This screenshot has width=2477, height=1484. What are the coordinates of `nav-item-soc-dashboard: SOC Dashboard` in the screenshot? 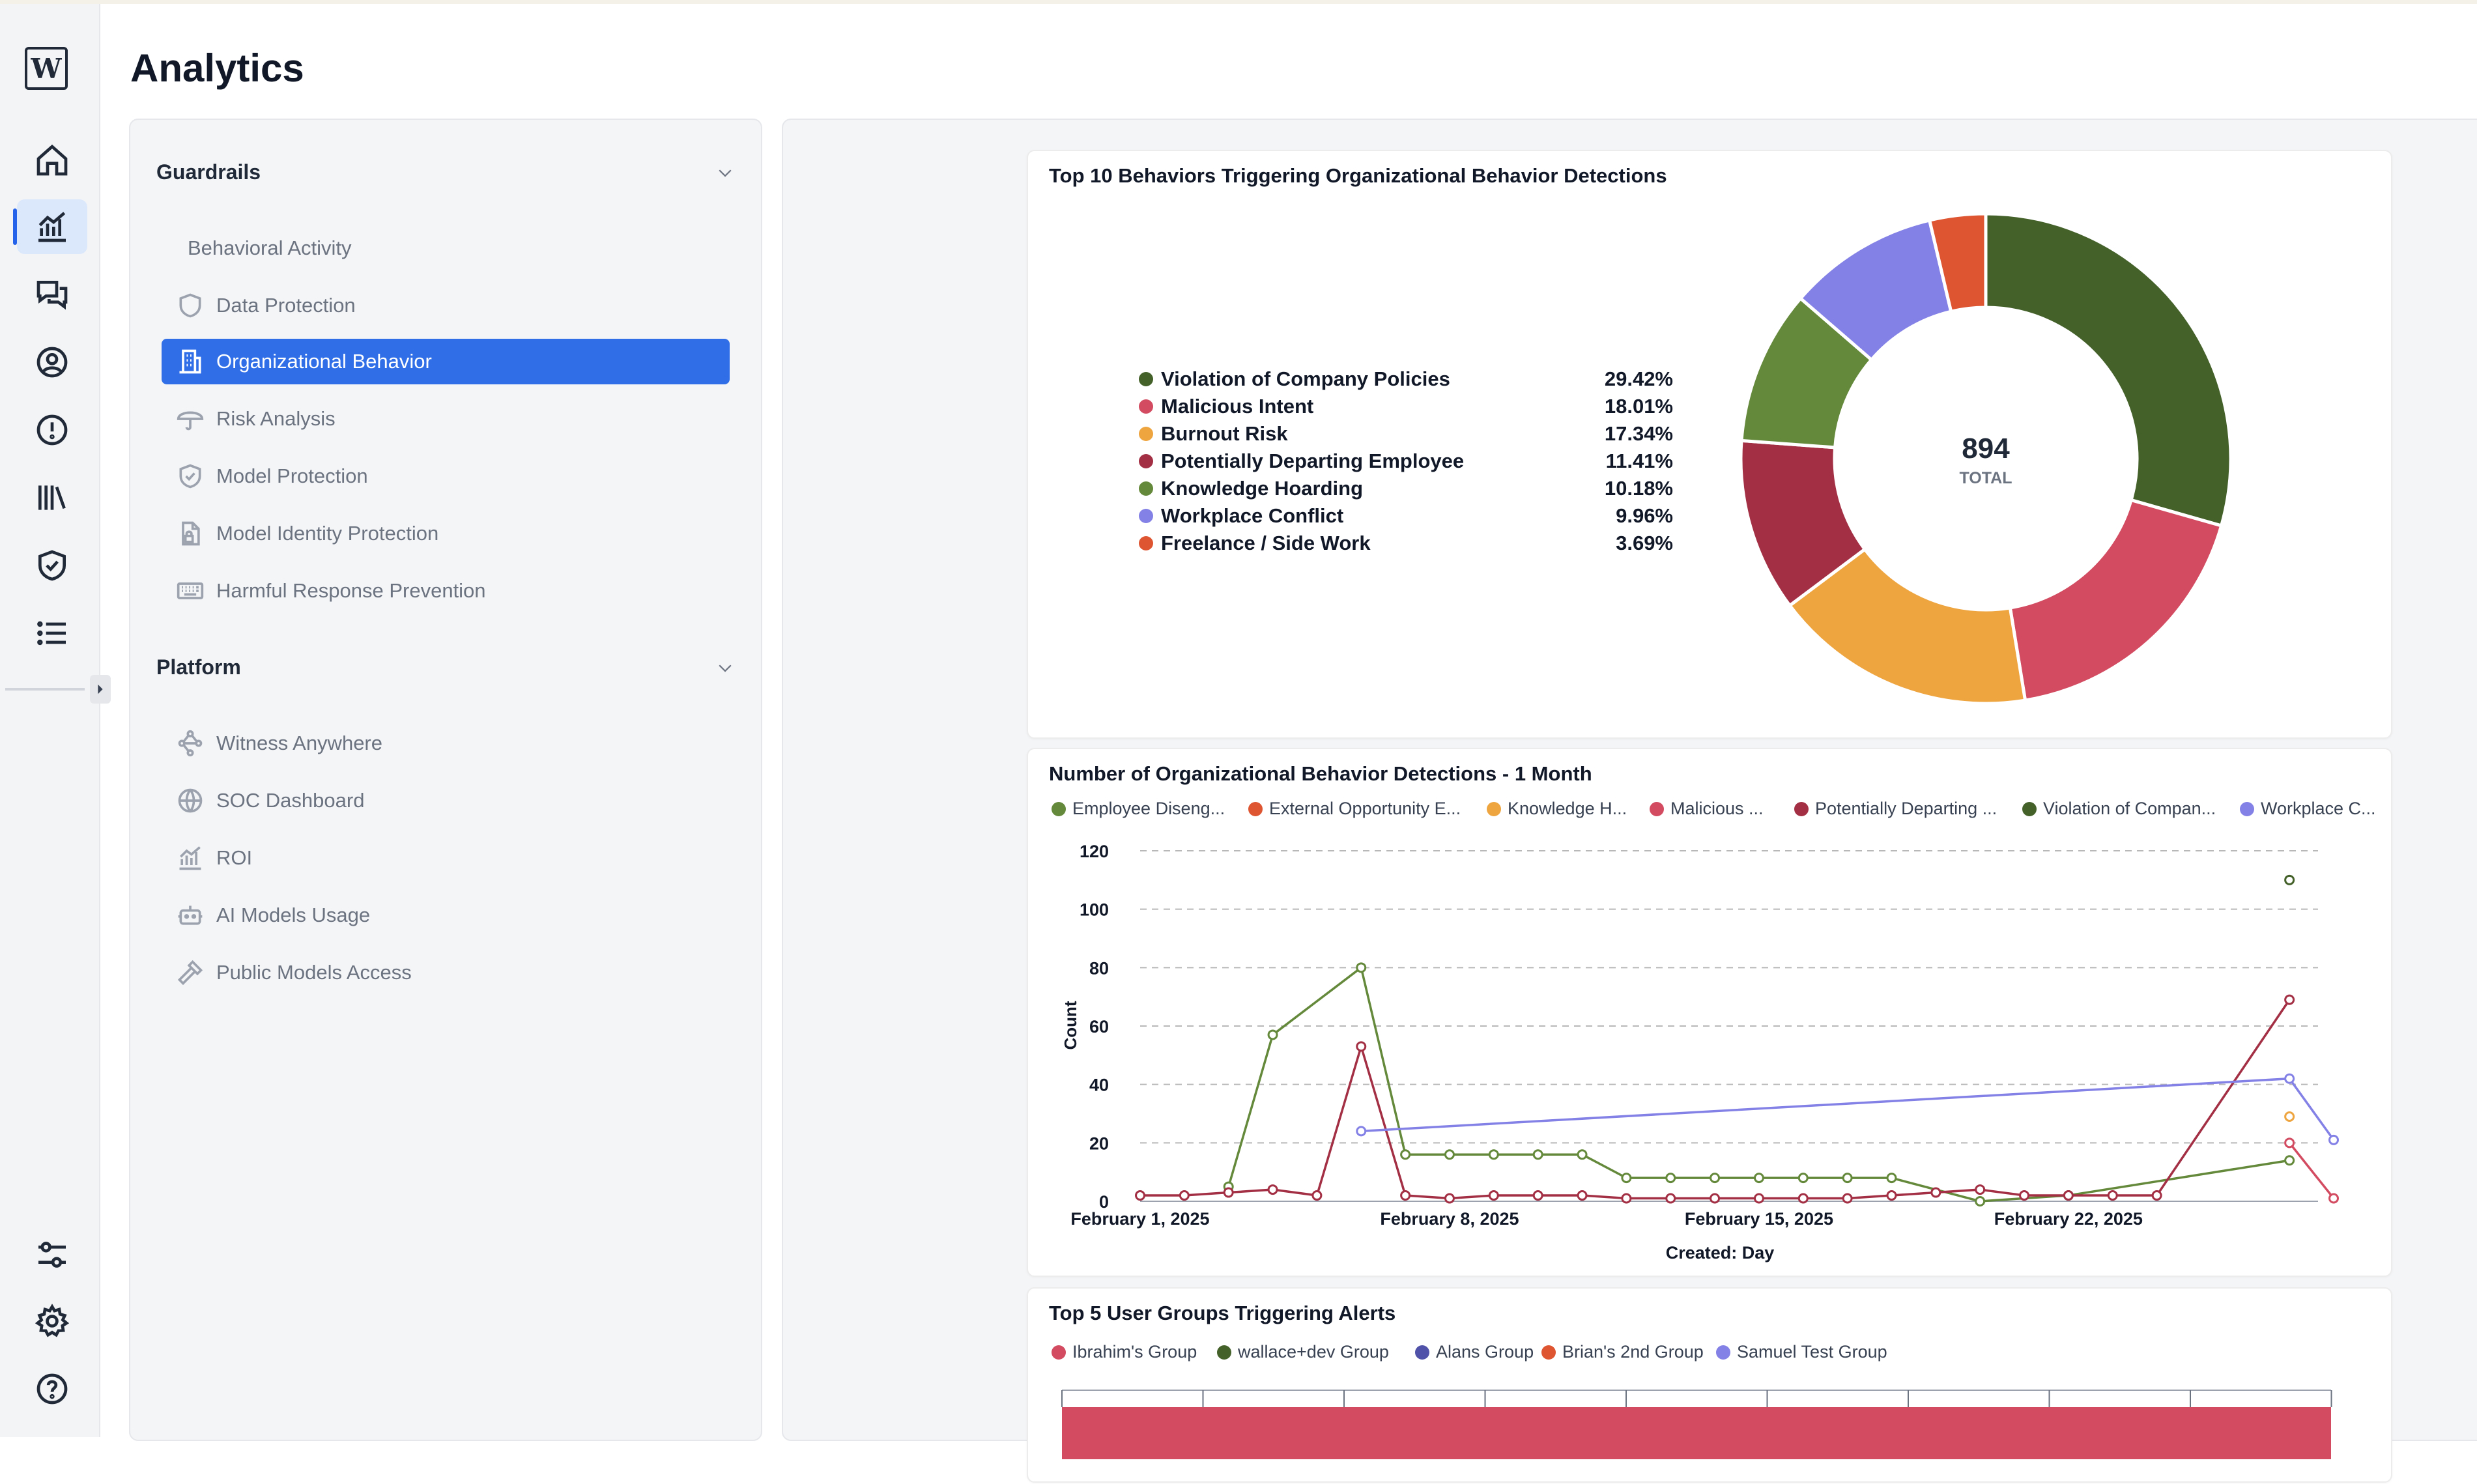 It's located at (446, 801).